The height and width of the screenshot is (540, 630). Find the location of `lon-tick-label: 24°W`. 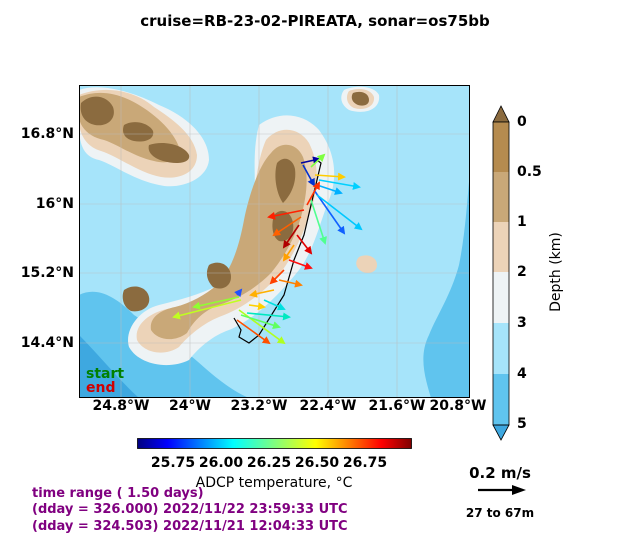

lon-tick-label: 24°W is located at coordinates (190, 406).